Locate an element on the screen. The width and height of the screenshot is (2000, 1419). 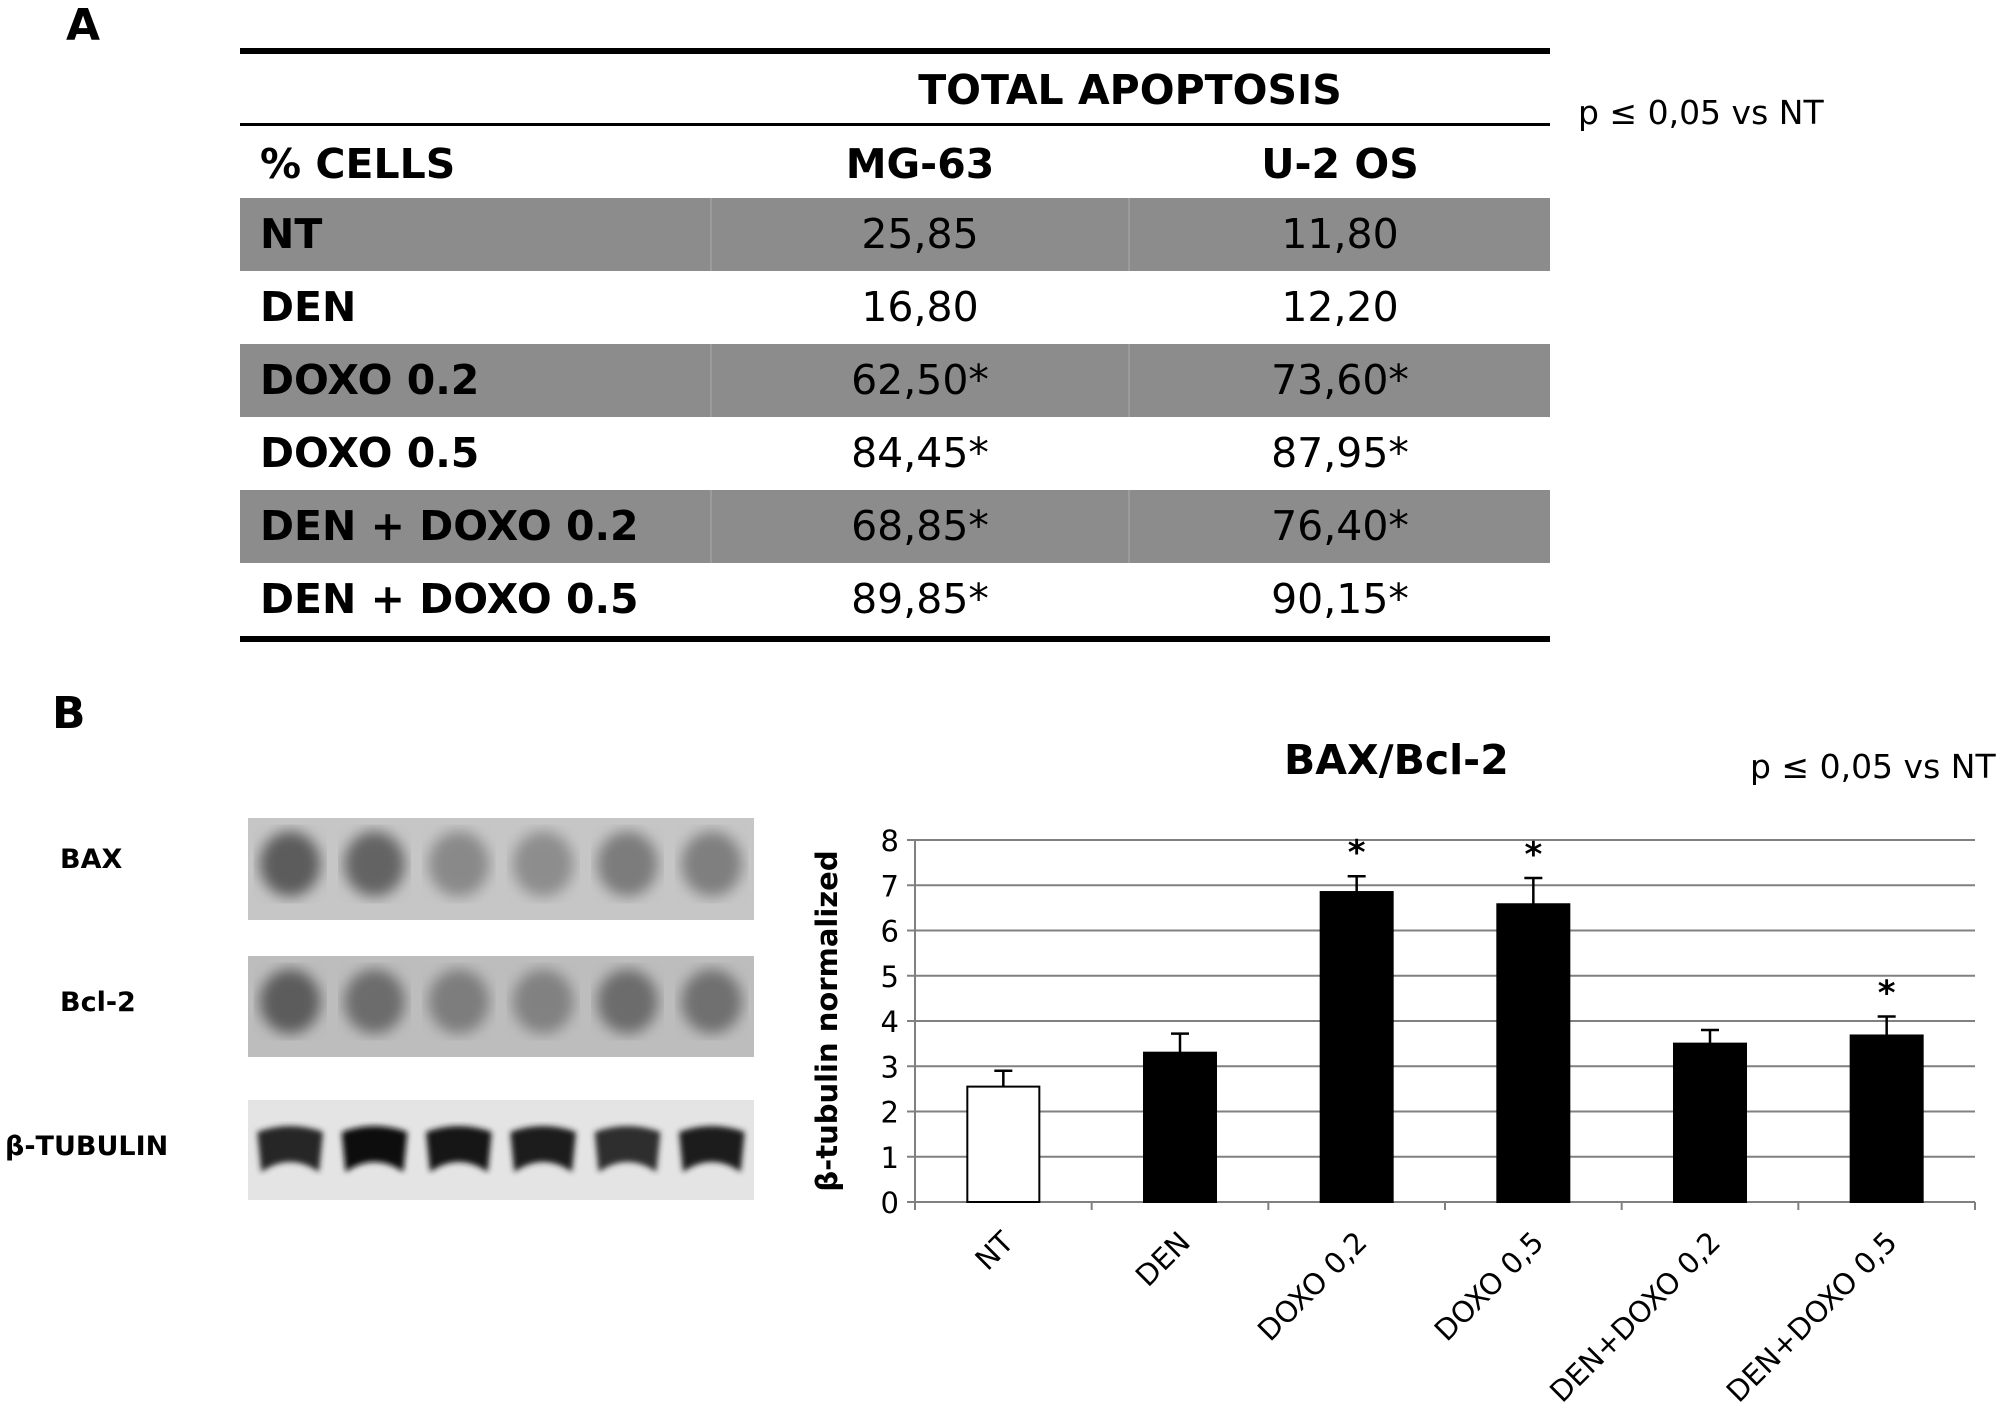
cell-u2os: 90,15* is located at coordinates (1340, 599).